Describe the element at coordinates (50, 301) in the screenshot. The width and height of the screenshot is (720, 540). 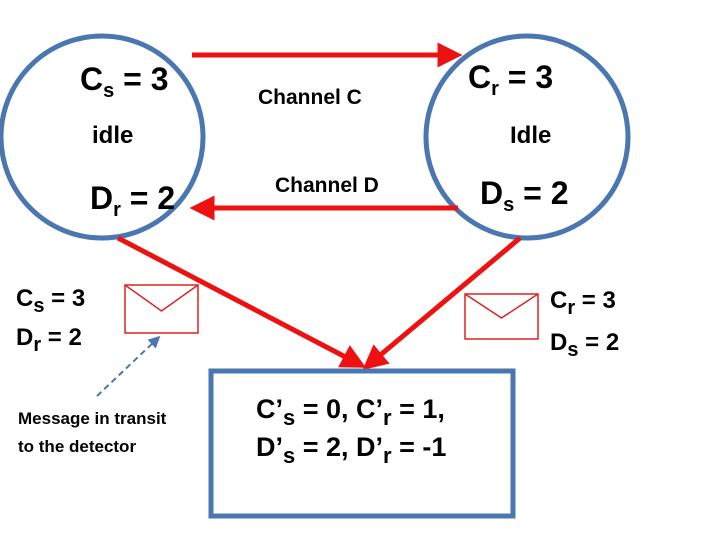
I see `left-message-c: Cs = 3` at that location.